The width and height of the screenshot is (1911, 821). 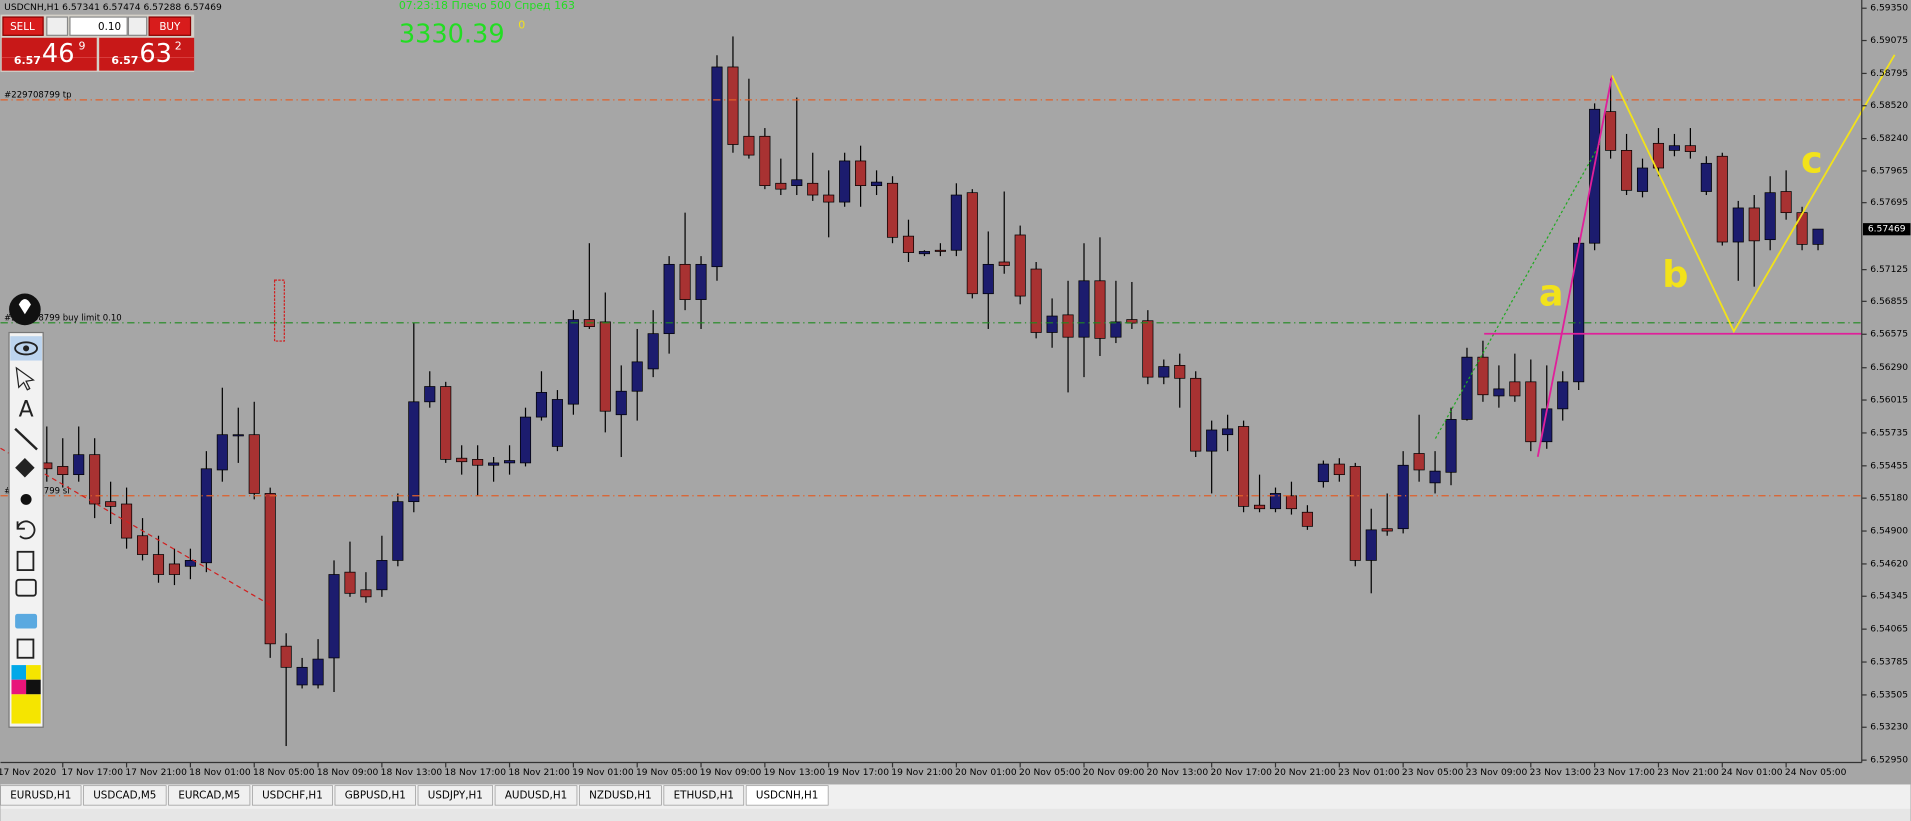 I want to click on sell-button, so click(x=23, y=26).